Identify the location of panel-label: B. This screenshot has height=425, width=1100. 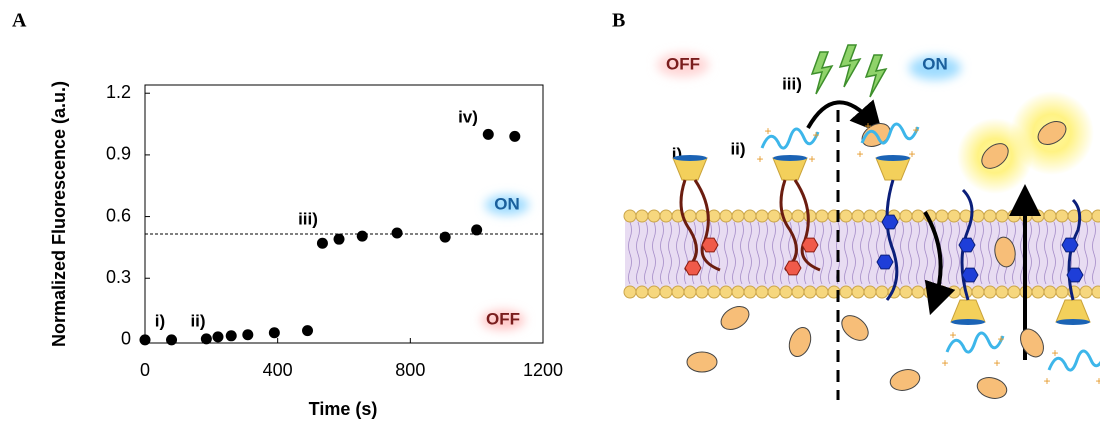
(618, 21).